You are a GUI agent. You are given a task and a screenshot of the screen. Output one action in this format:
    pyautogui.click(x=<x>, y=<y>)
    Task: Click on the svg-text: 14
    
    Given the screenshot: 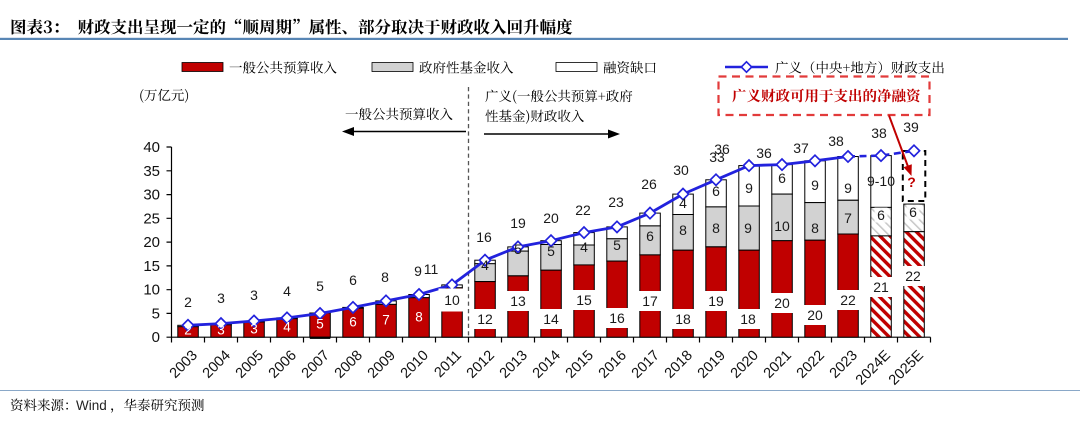 What is the action you would take?
    pyautogui.click(x=551, y=319)
    